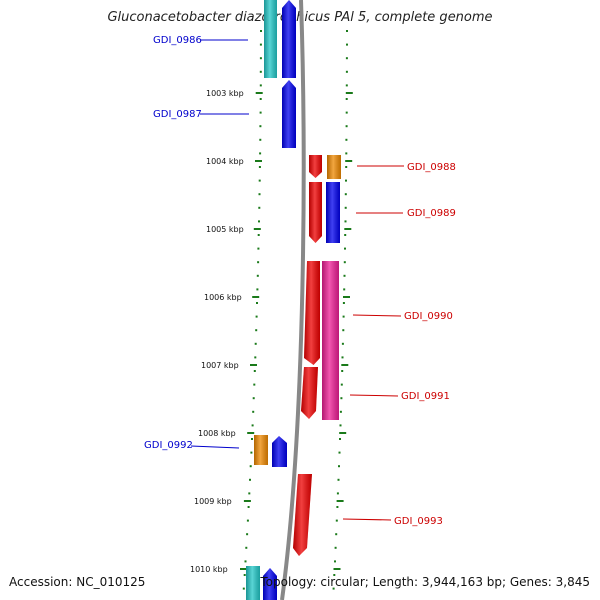 The image size is (600, 600). What do you see at coordinates (209, 569) in the screenshot?
I see `position-label-1010: 1010 kbp` at bounding box center [209, 569].